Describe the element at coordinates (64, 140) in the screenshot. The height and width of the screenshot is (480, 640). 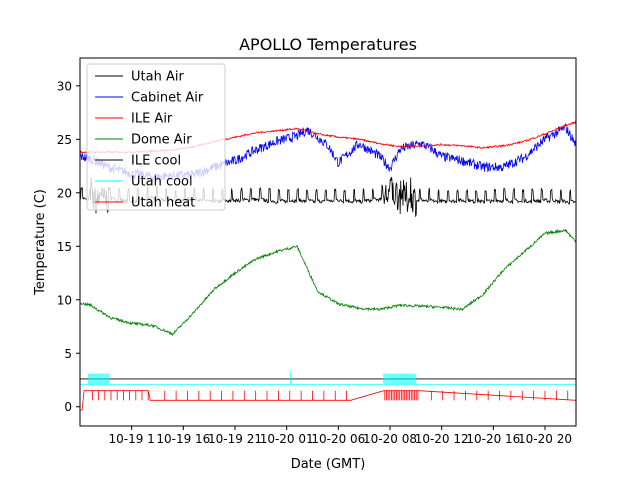
I see `y-tick-label: 25` at that location.